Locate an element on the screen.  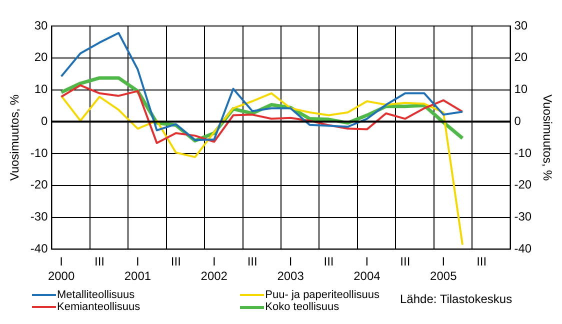
legend-label: Metalliteollisuus is located at coordinates (96, 295).